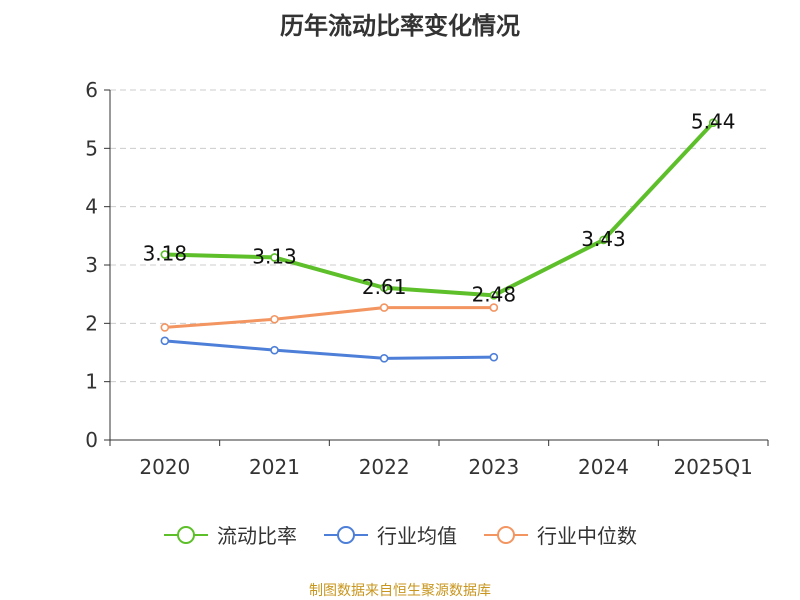 This screenshot has width=800, height=600. Describe the element at coordinates (712, 467) in the screenshot. I see `x-tick-label: 2025Q1` at that location.